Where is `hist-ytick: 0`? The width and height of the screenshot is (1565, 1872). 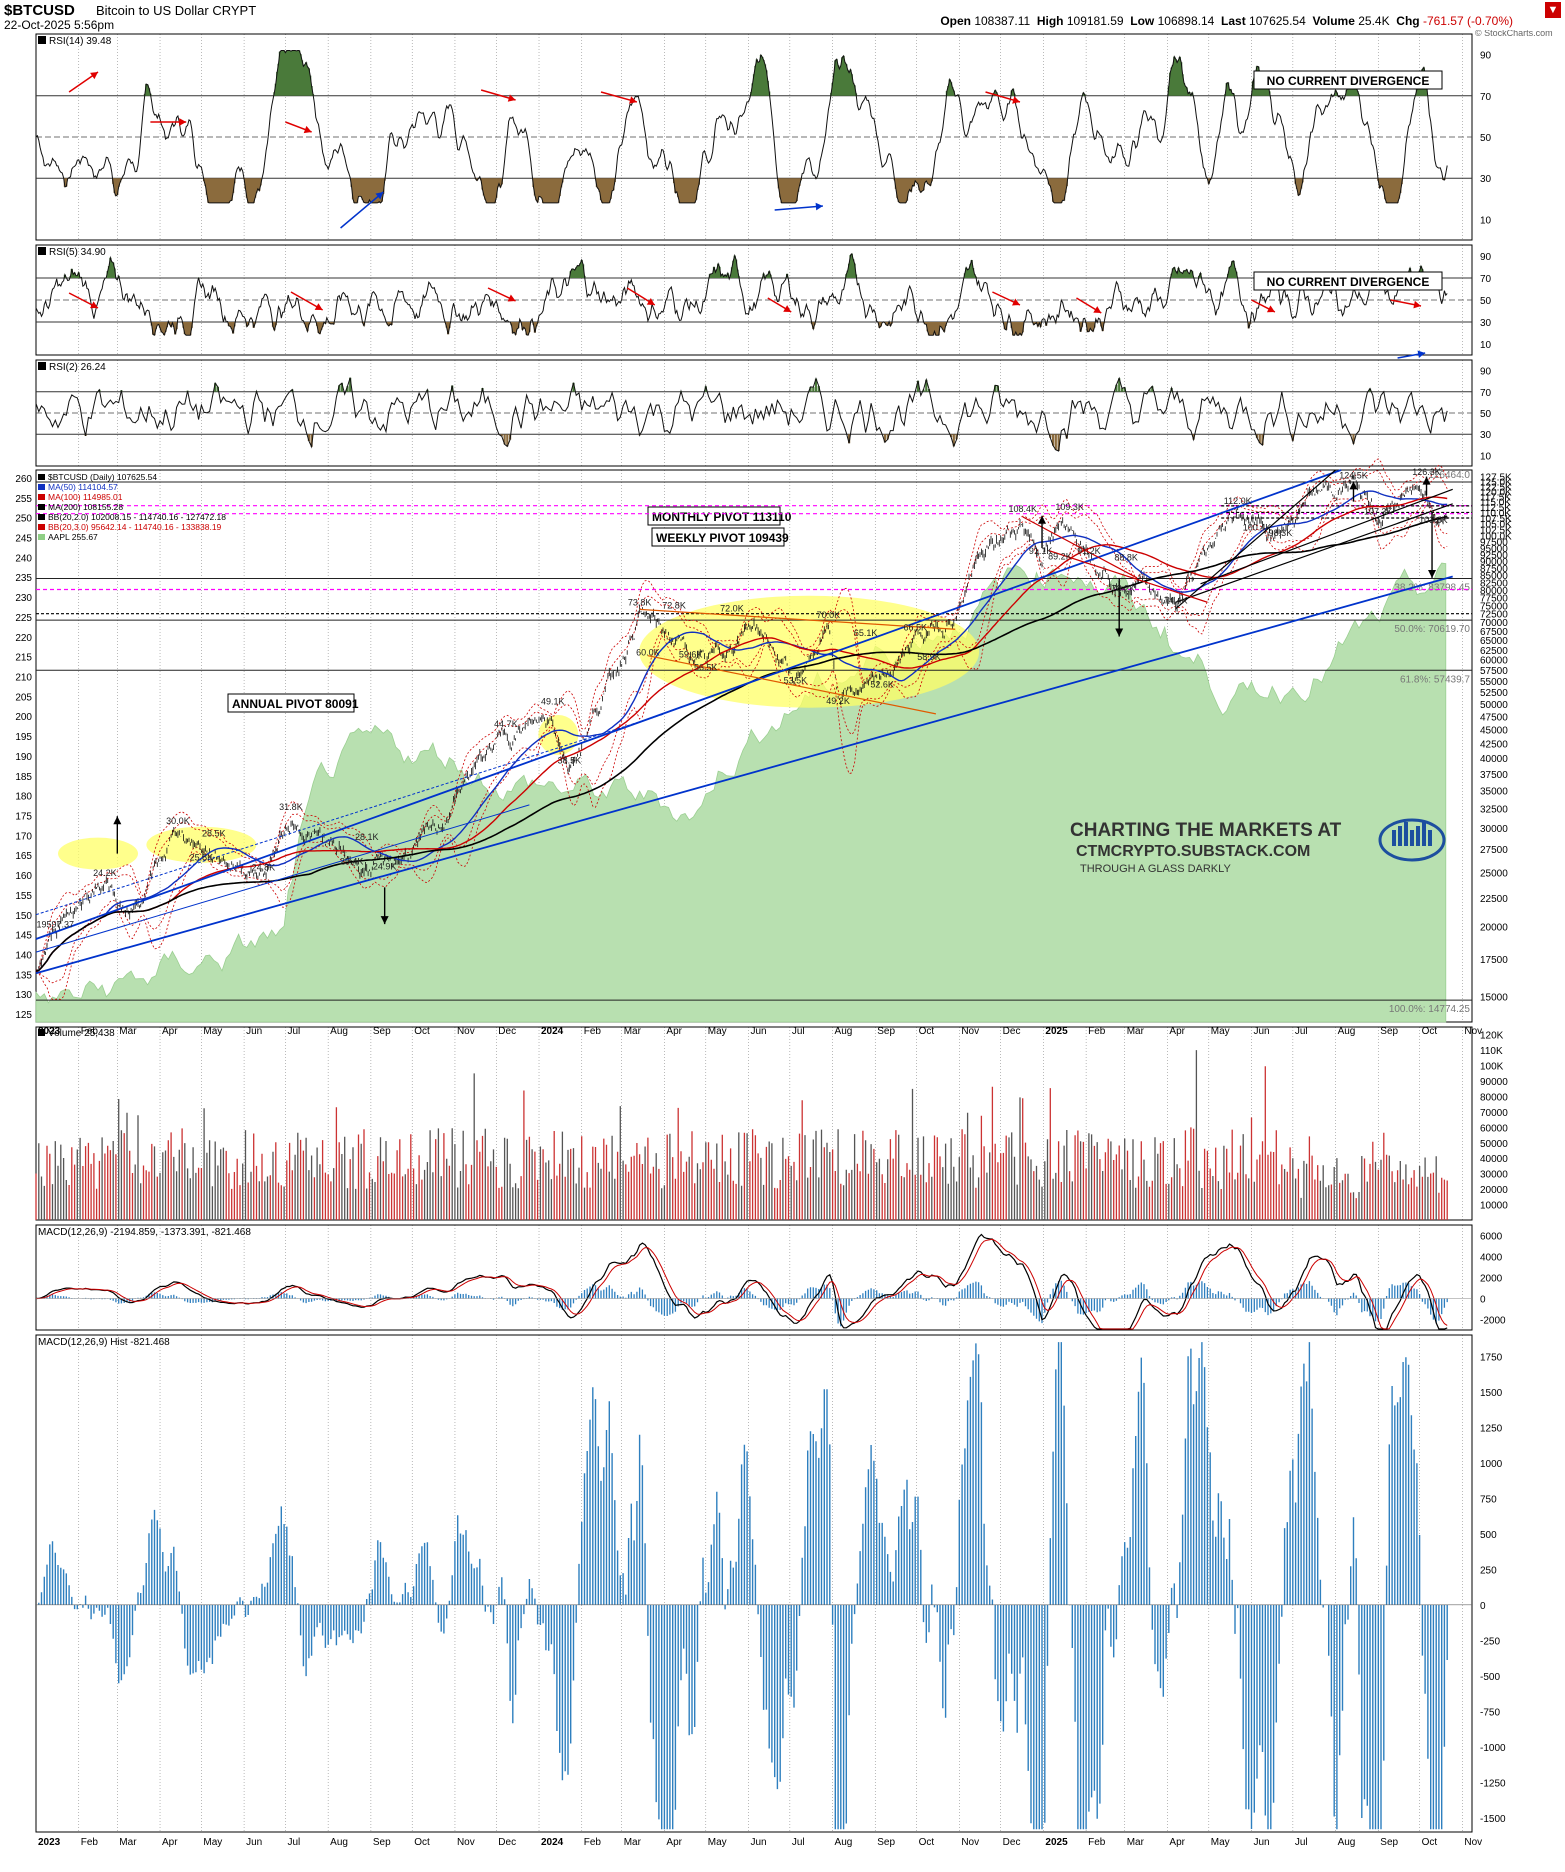 hist-ytick: 0 is located at coordinates (1483, 1606).